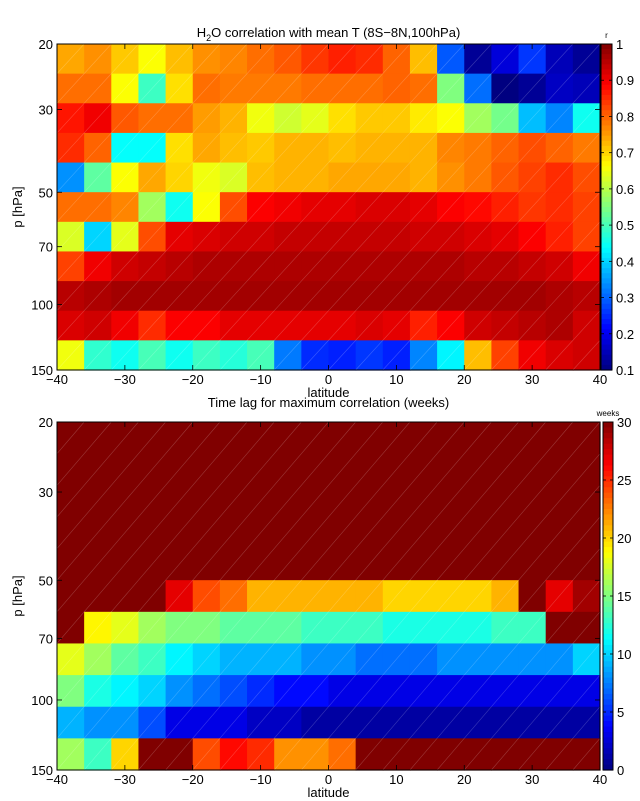 Image resolution: width=640 pixels, height=801 pixels. Describe the element at coordinates (606, 35) in the screenshot. I see `colorbar-label: r` at that location.